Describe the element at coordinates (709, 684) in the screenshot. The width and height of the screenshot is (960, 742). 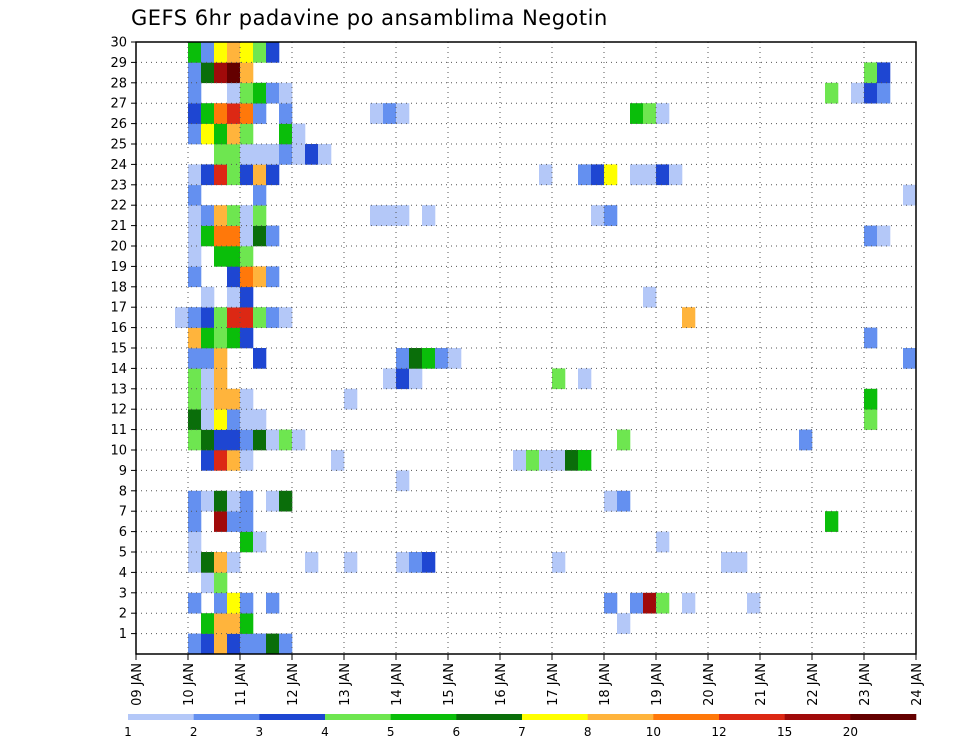
I see `x-tick-label: 20 JAN` at that location.